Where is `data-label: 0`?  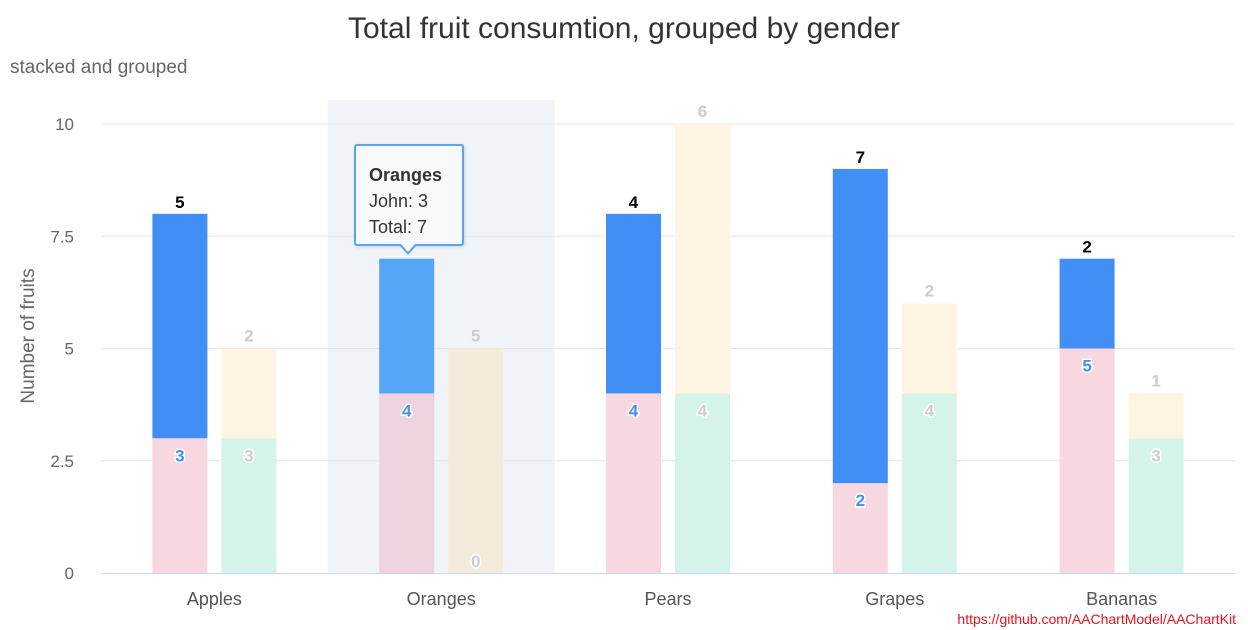 data-label: 0 is located at coordinates (475, 561).